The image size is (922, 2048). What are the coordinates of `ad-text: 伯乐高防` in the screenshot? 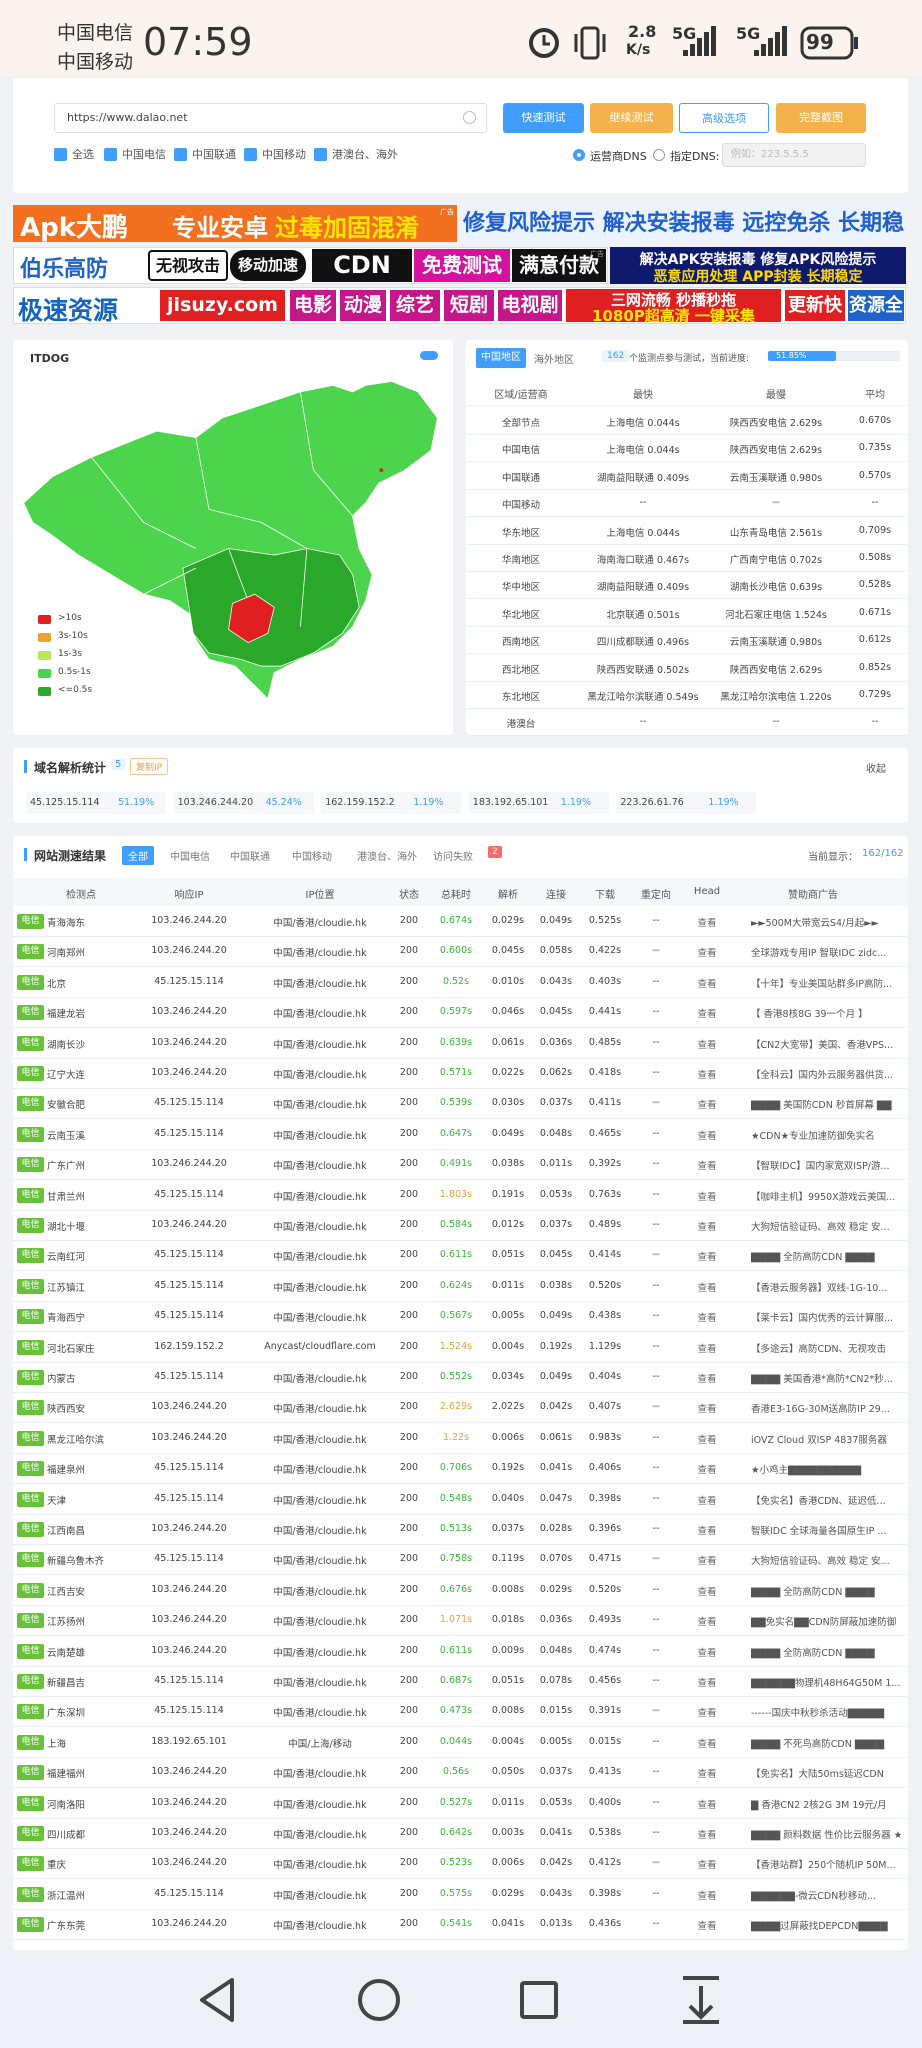 It's located at (64, 269).